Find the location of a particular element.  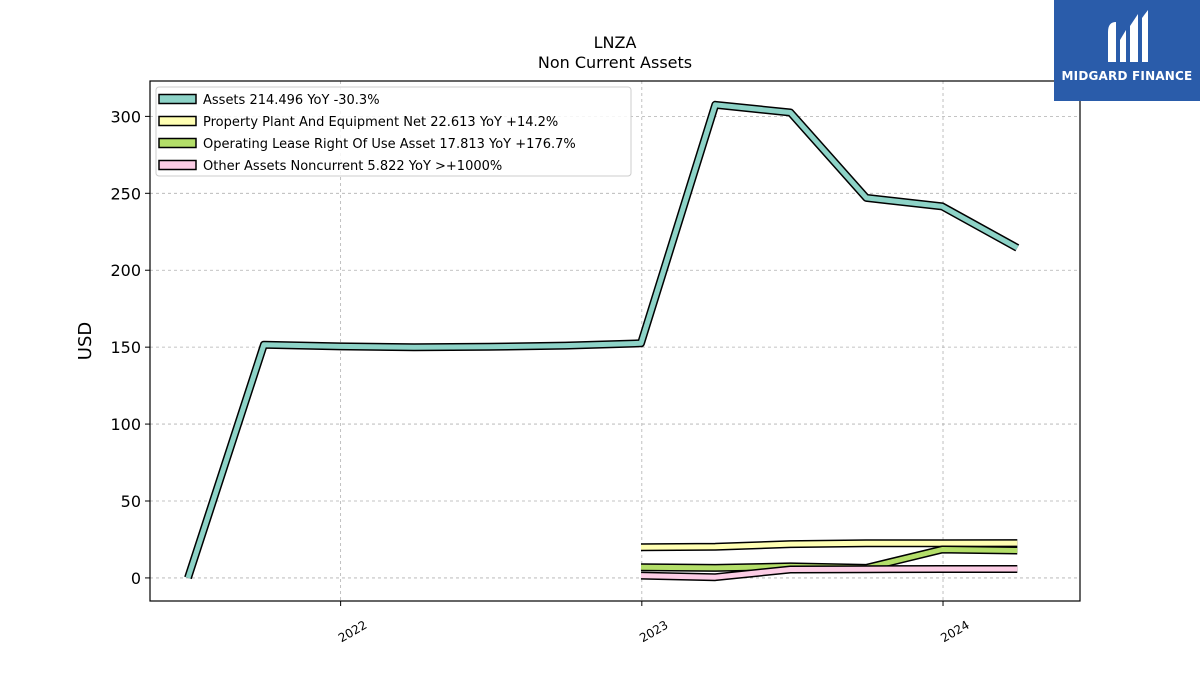

brand-name: MIDGARD FINANCE is located at coordinates (1127, 76).